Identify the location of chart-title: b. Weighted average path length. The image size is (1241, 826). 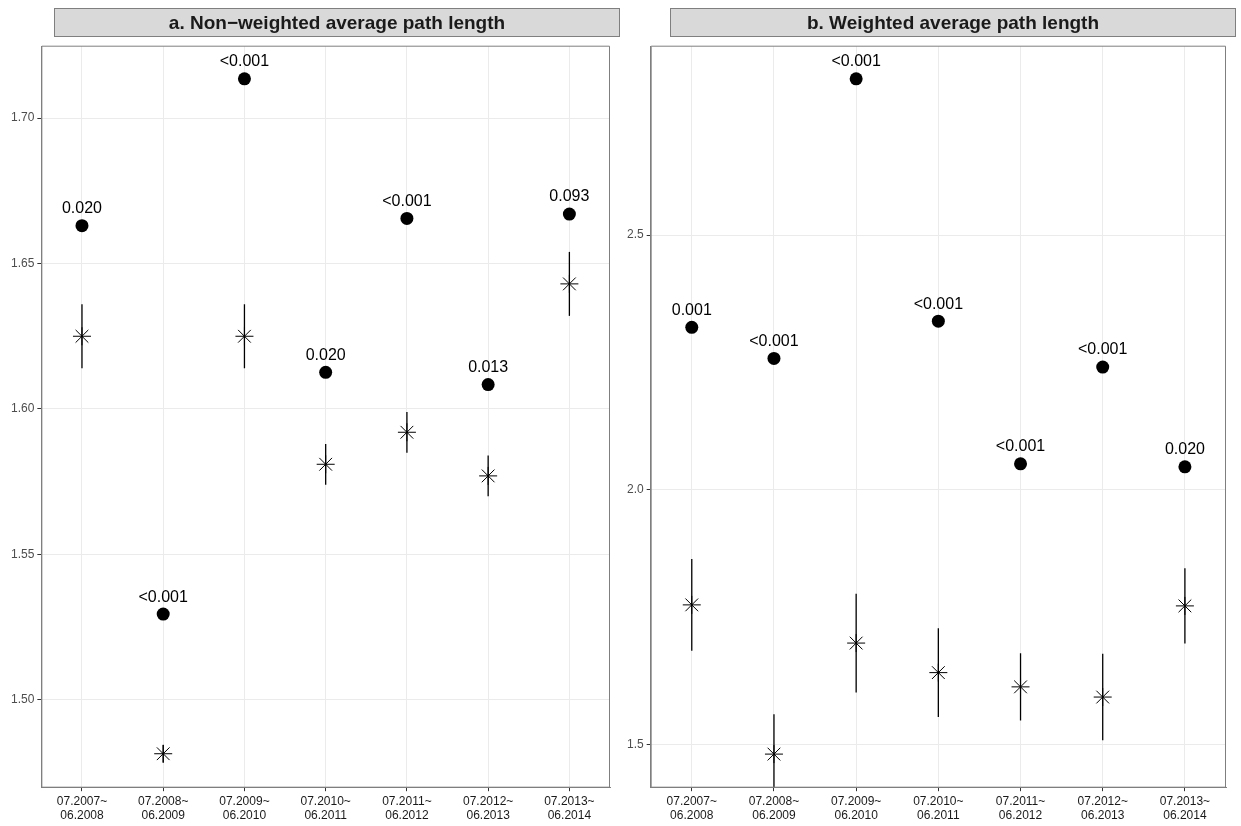
(953, 22).